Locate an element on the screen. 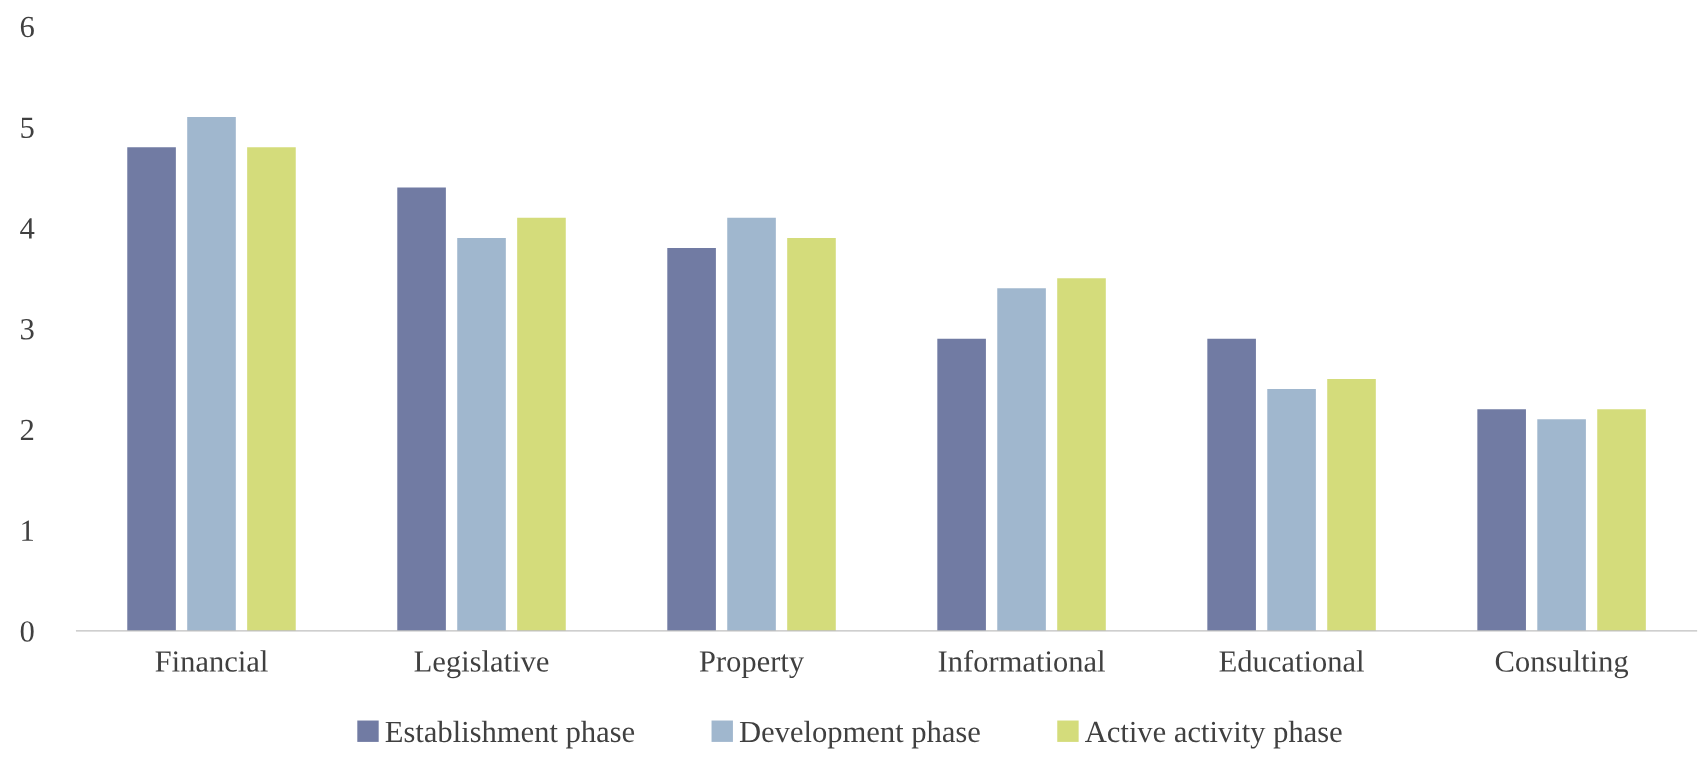 The width and height of the screenshot is (1700, 776). x-tick-label: Legislative is located at coordinates (481, 664).